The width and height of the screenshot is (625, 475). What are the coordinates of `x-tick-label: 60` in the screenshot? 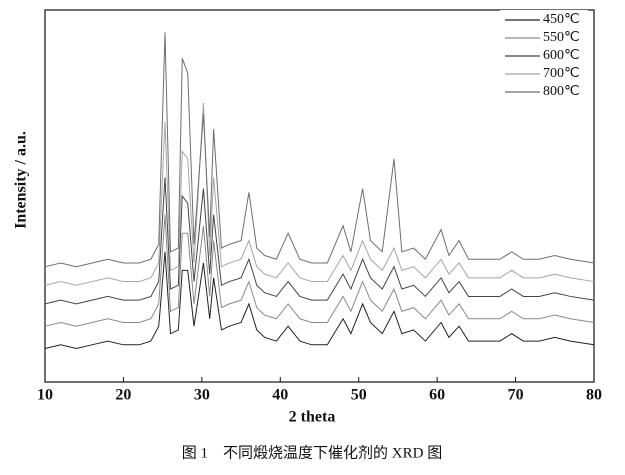 It's located at (437, 395).